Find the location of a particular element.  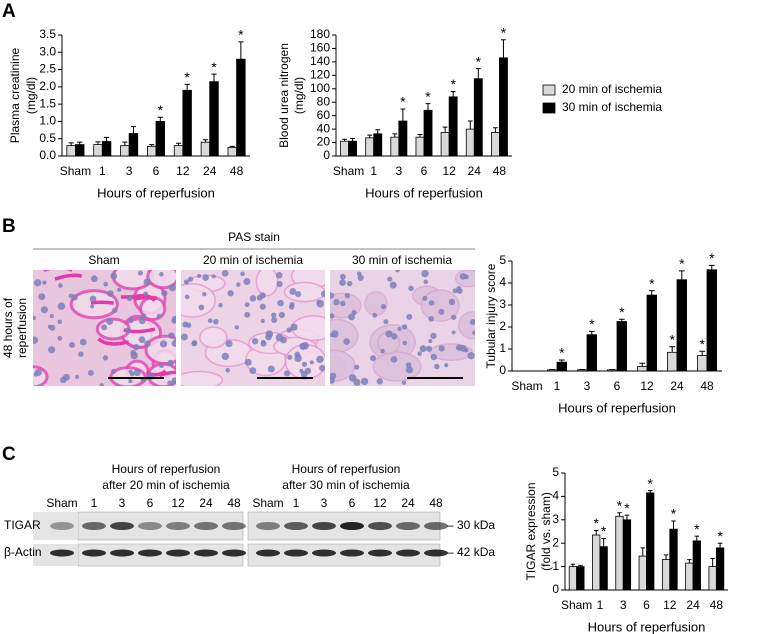

y-tick-label: 1 is located at coordinates (555, 566).